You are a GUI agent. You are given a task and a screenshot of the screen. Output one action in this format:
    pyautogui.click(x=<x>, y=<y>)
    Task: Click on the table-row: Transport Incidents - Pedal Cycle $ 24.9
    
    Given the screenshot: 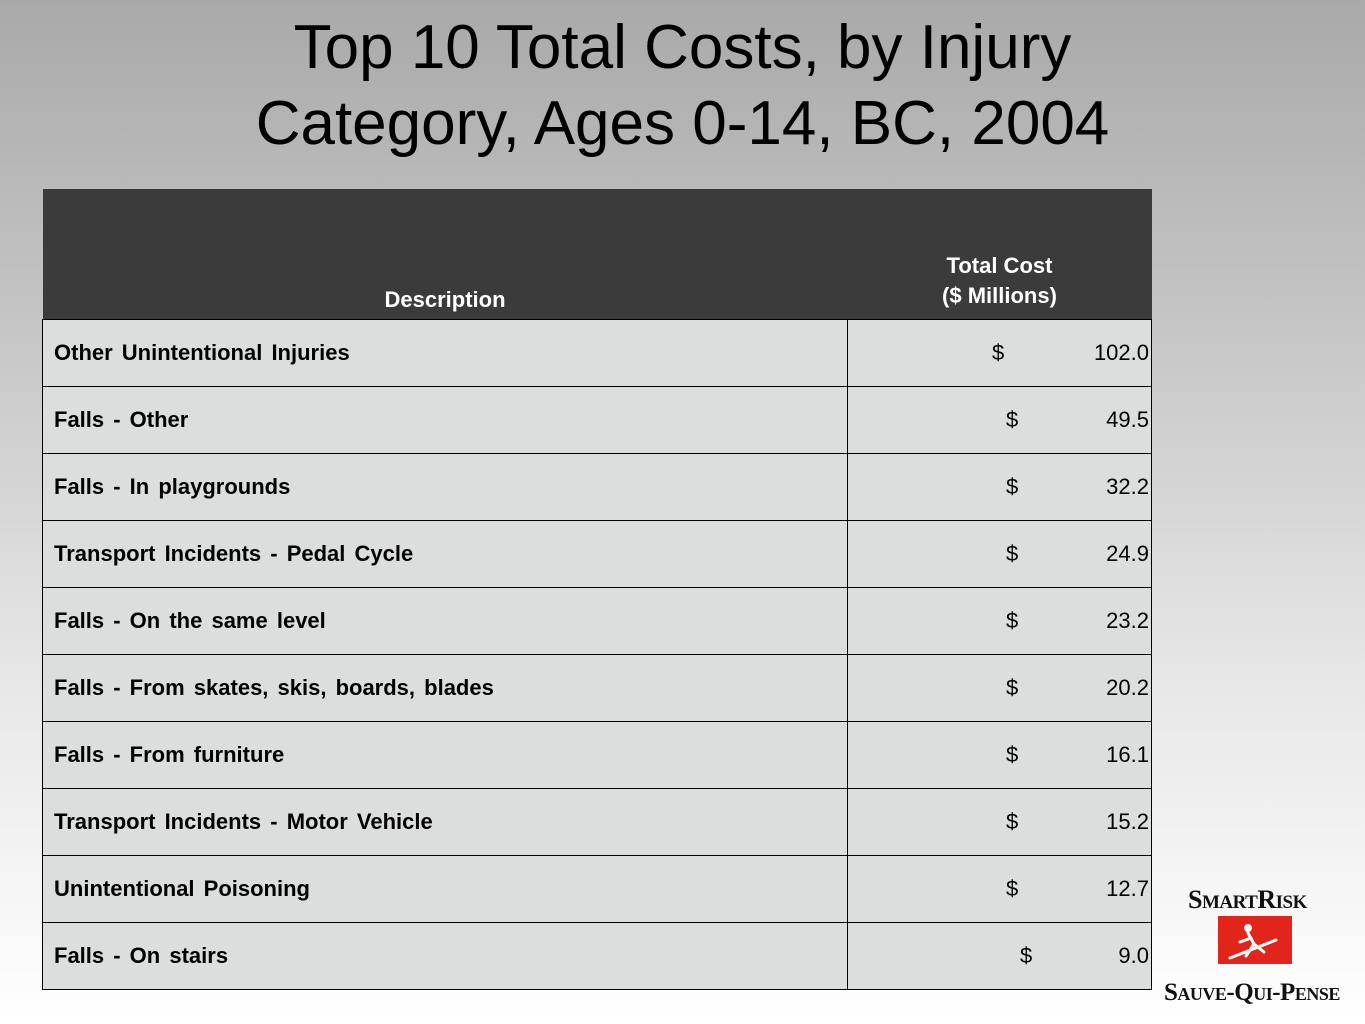 What is the action you would take?
    pyautogui.click(x=597, y=554)
    